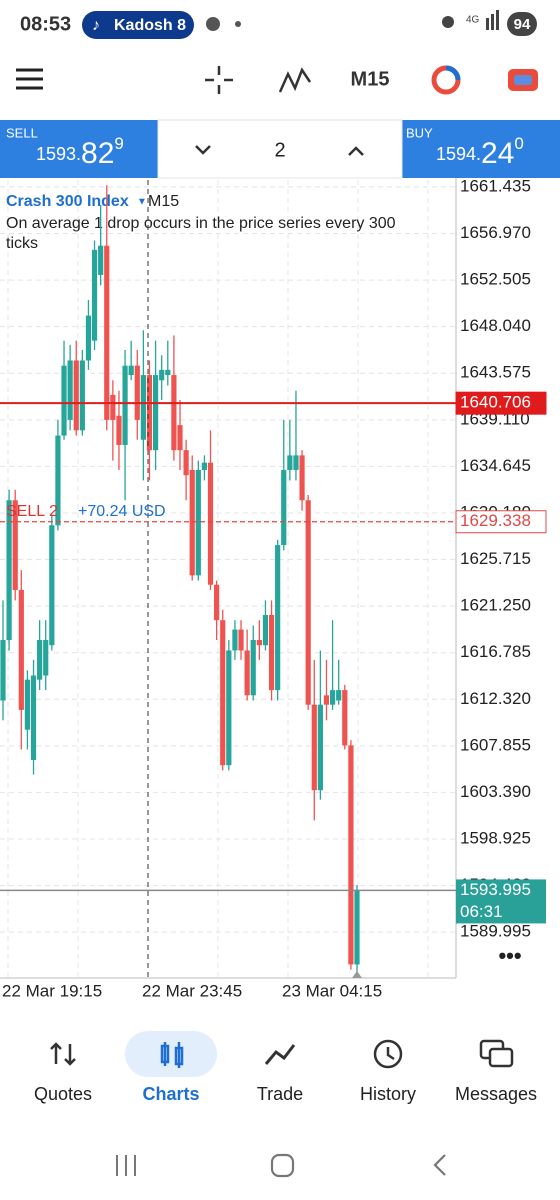  Describe the element at coordinates (295, 80) in the screenshot. I see `indicator-icon` at that location.